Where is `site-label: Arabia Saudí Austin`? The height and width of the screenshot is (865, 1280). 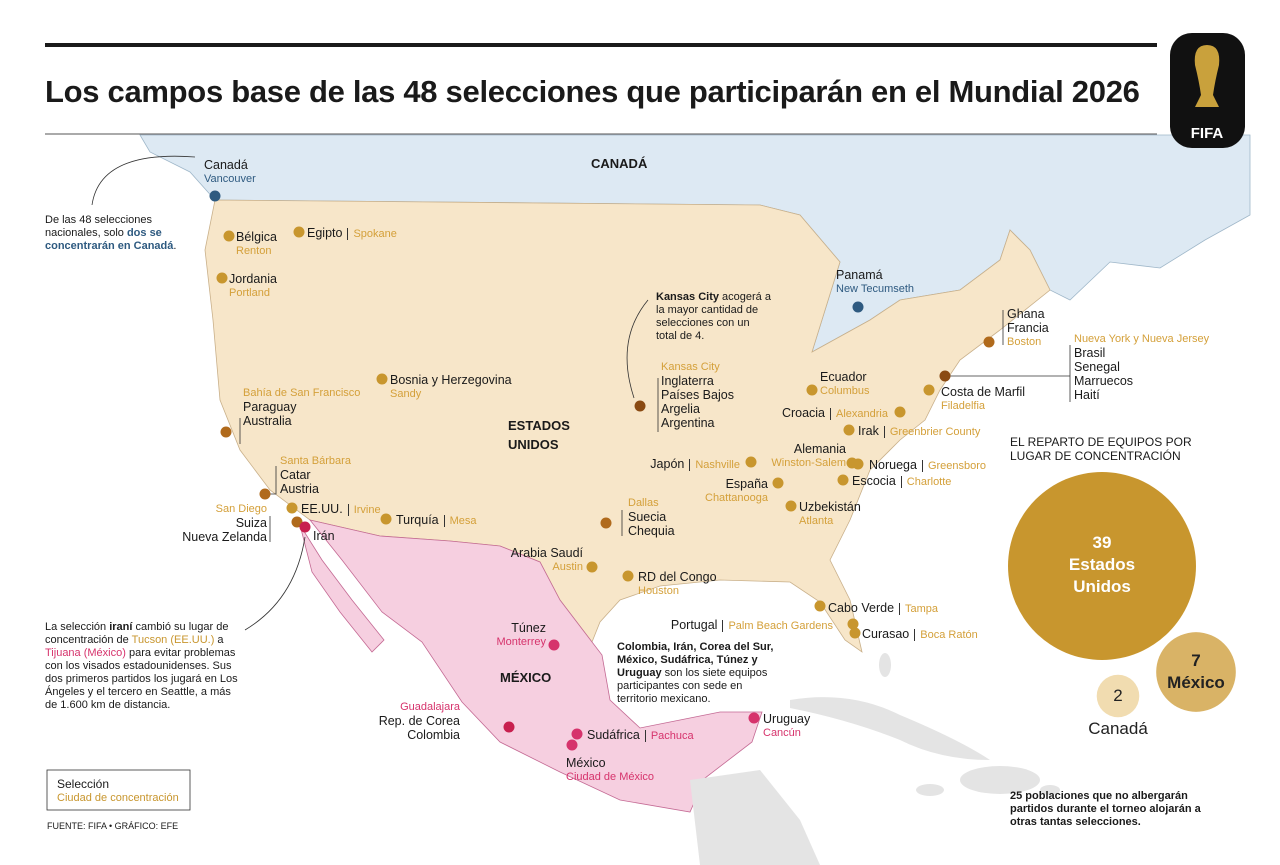
site-label: Arabia Saudí Austin is located at coordinates (547, 560).